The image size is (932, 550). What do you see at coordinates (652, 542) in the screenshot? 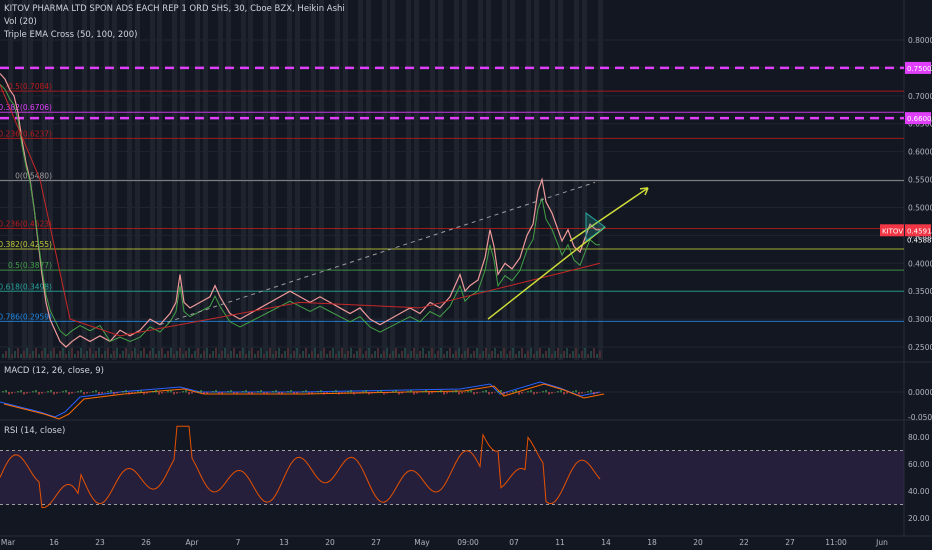
I see `x-axis-tick: 18` at bounding box center [652, 542].